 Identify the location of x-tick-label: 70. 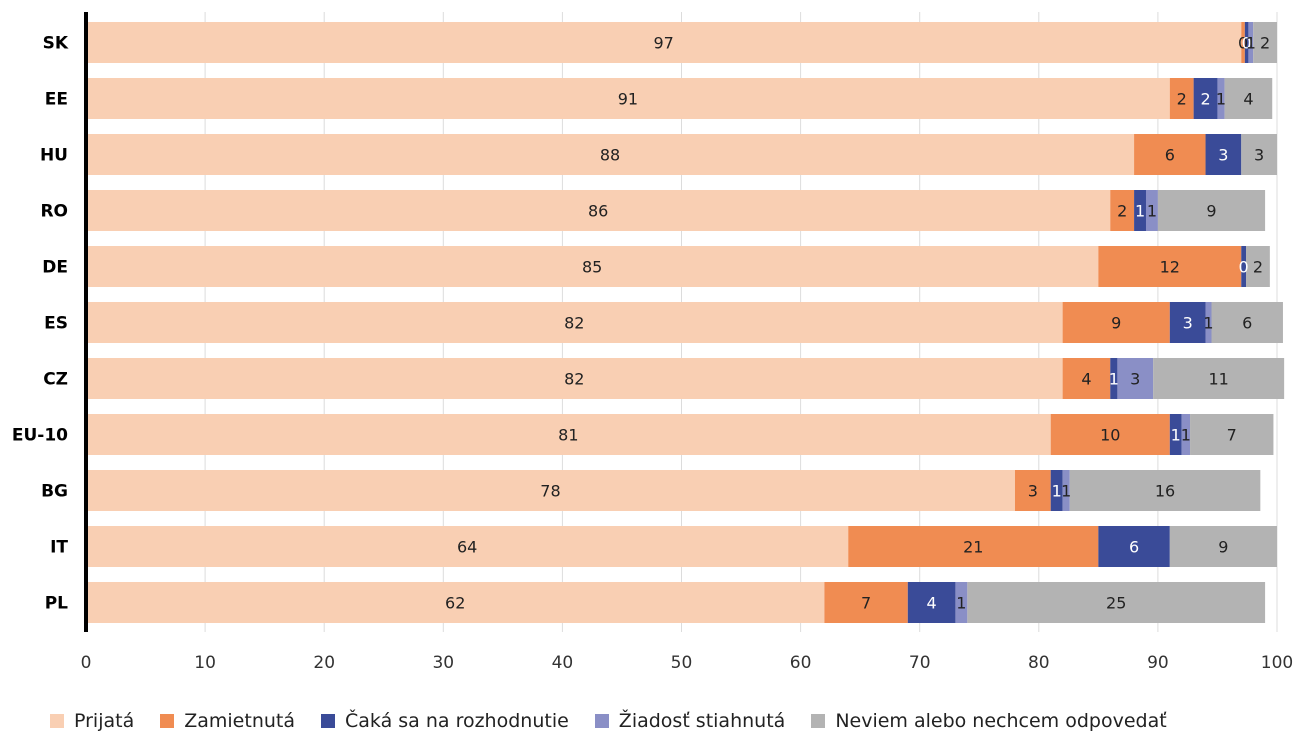
(920, 663).